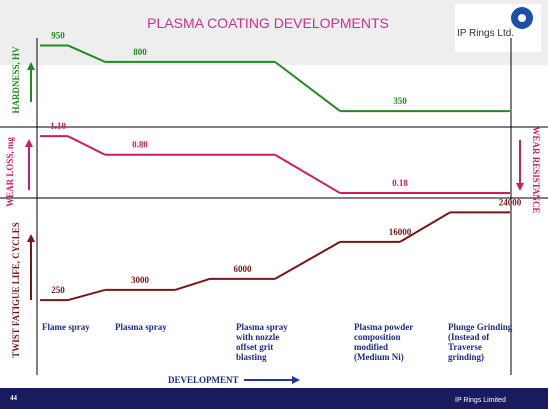 The height and width of the screenshot is (409, 548). What do you see at coordinates (510, 202) in the screenshot?
I see `data-label: 24000` at bounding box center [510, 202].